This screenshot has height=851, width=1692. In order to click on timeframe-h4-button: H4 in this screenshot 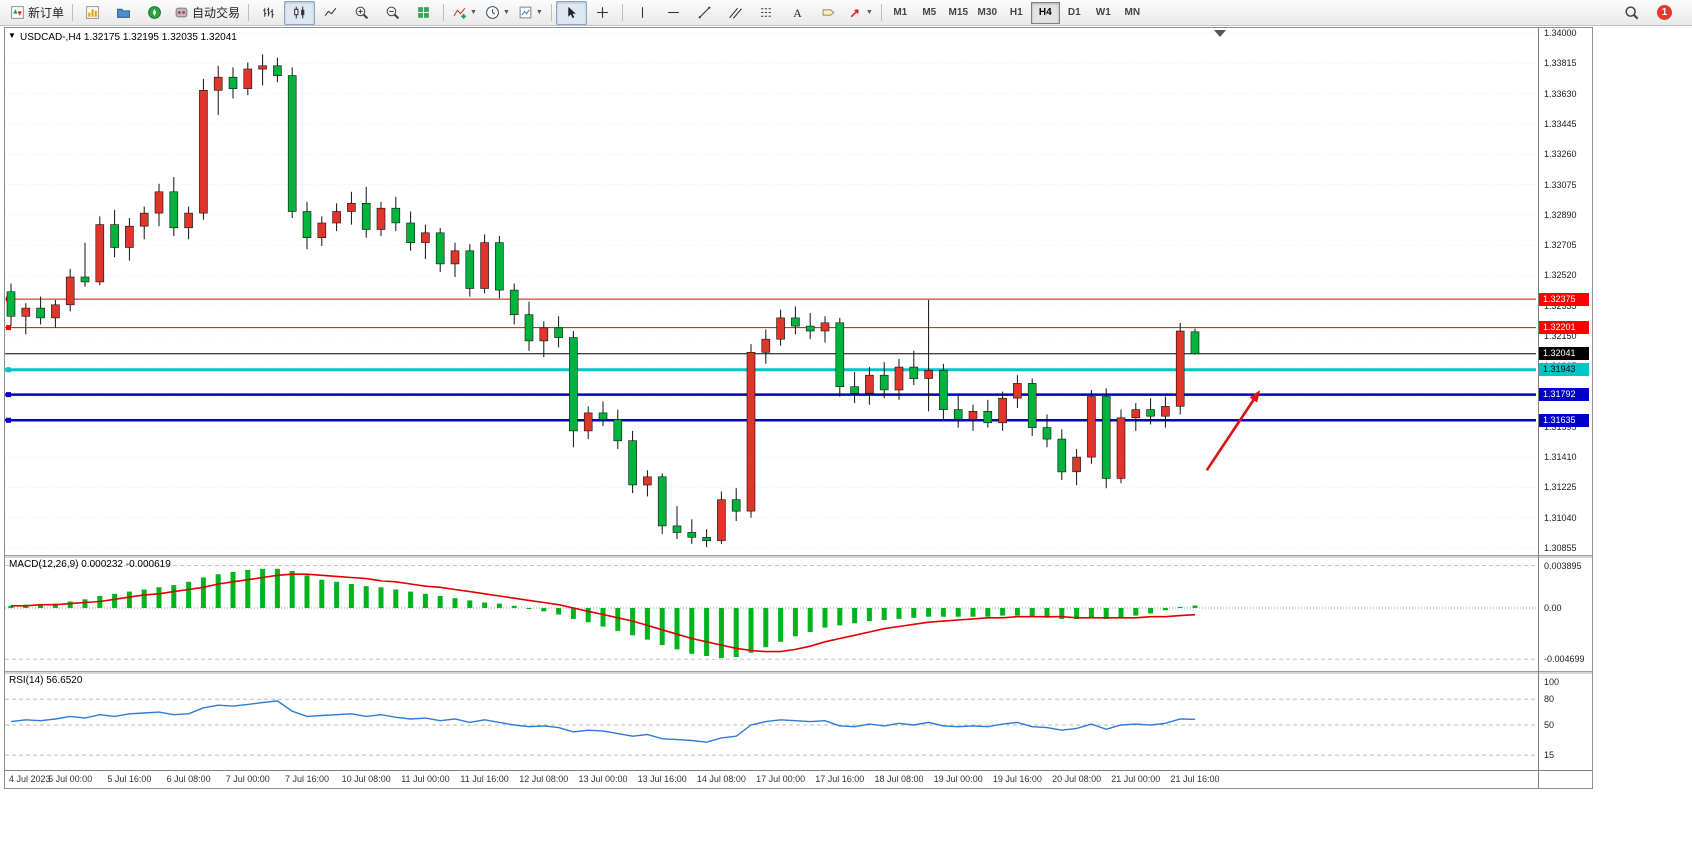, I will do `click(1045, 12)`.